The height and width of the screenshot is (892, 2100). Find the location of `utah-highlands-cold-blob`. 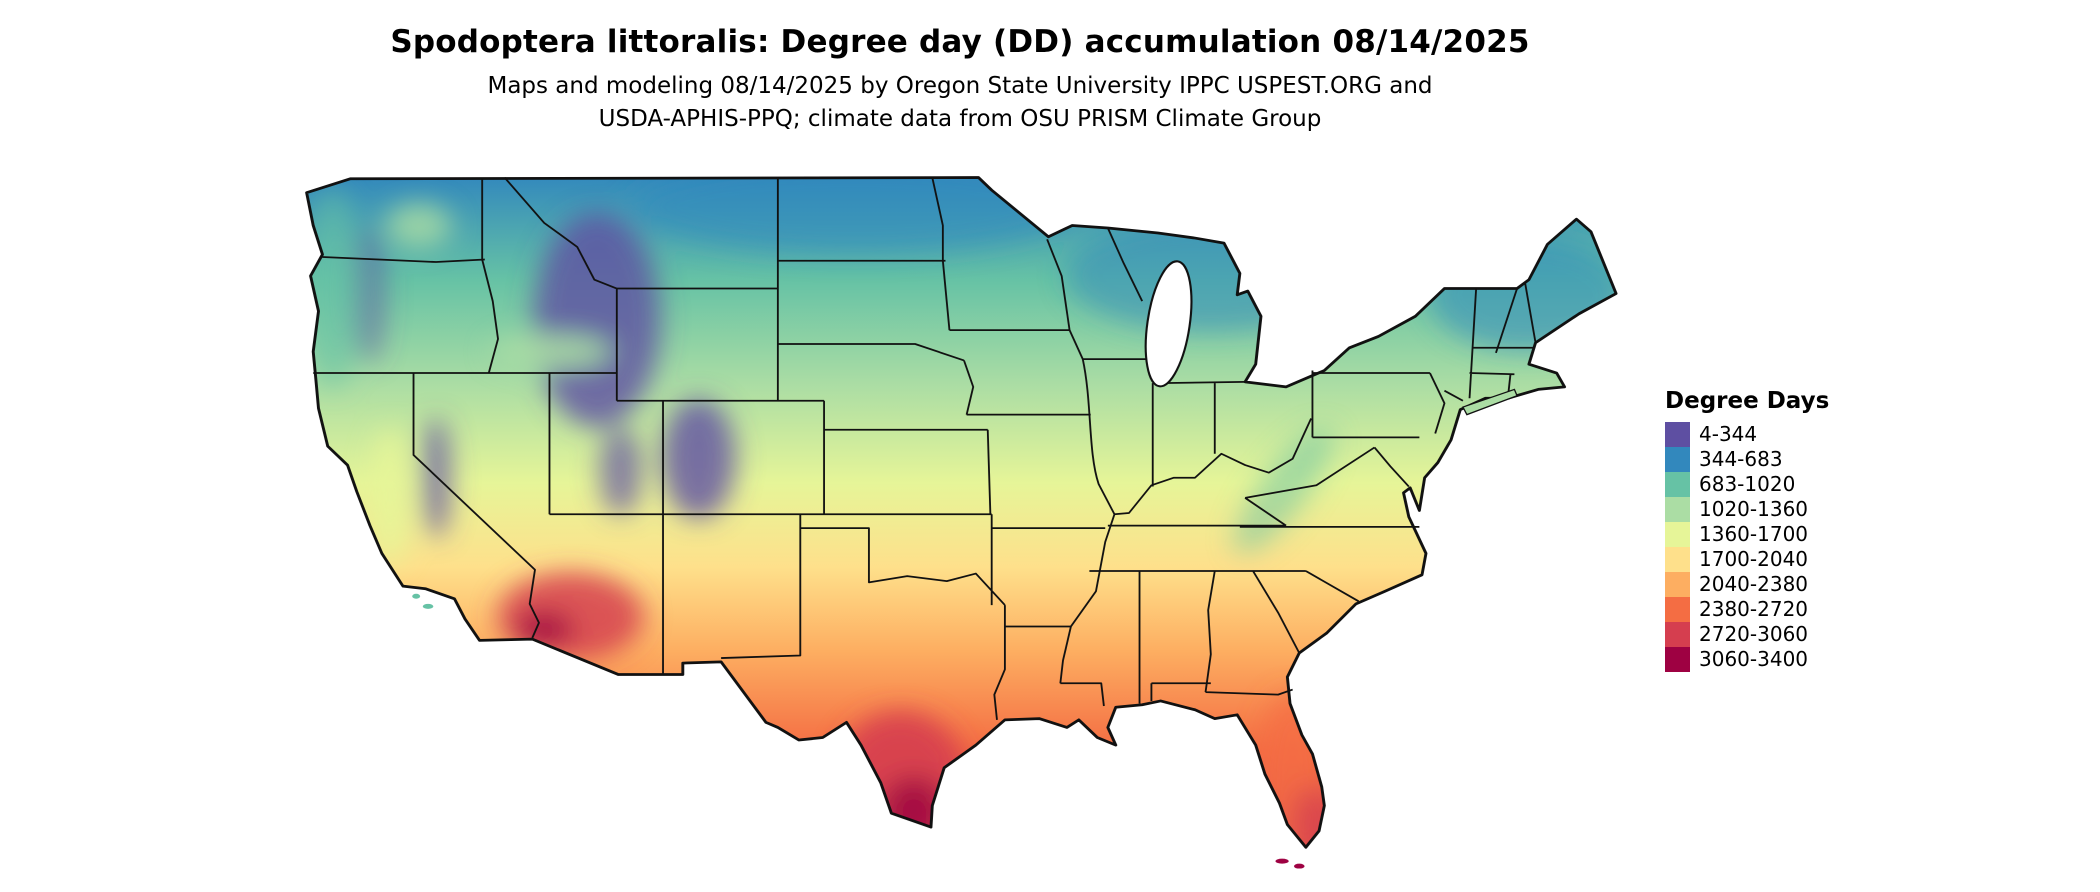

utah-highlands-cold-blob is located at coordinates (620, 471).